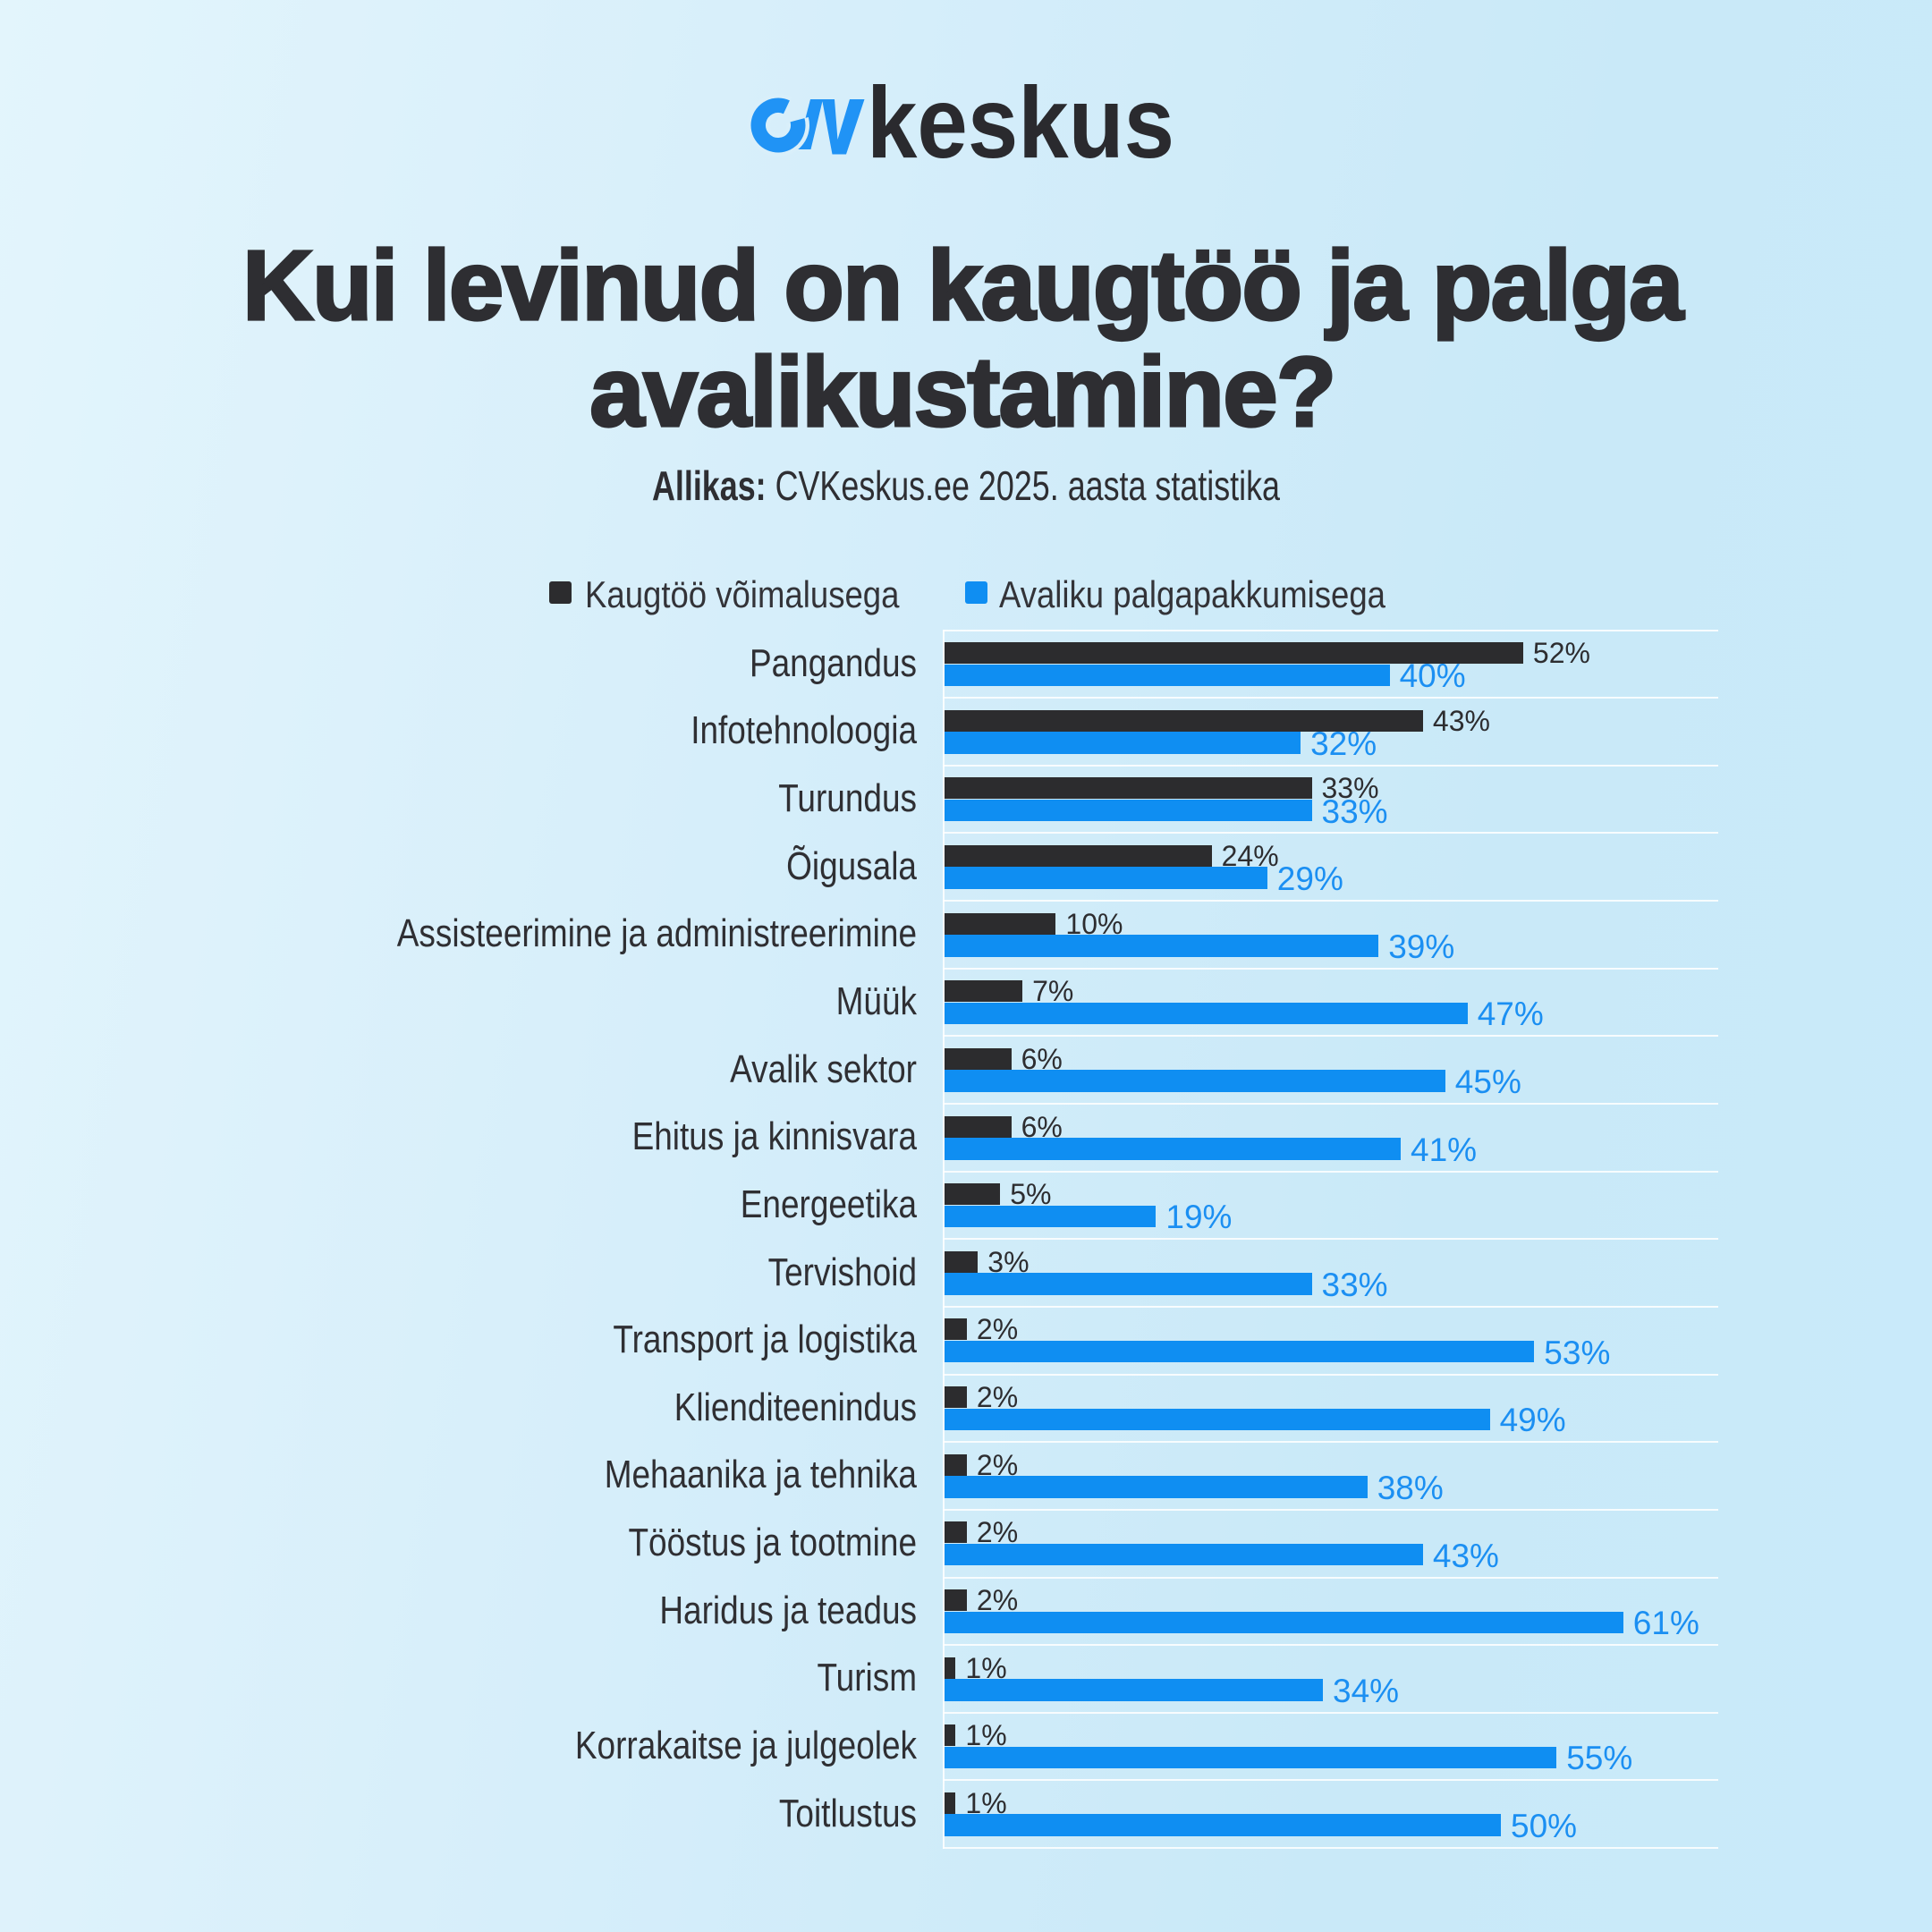 The image size is (1932, 1932). I want to click on svg-text: keskus, so click(1020, 122).